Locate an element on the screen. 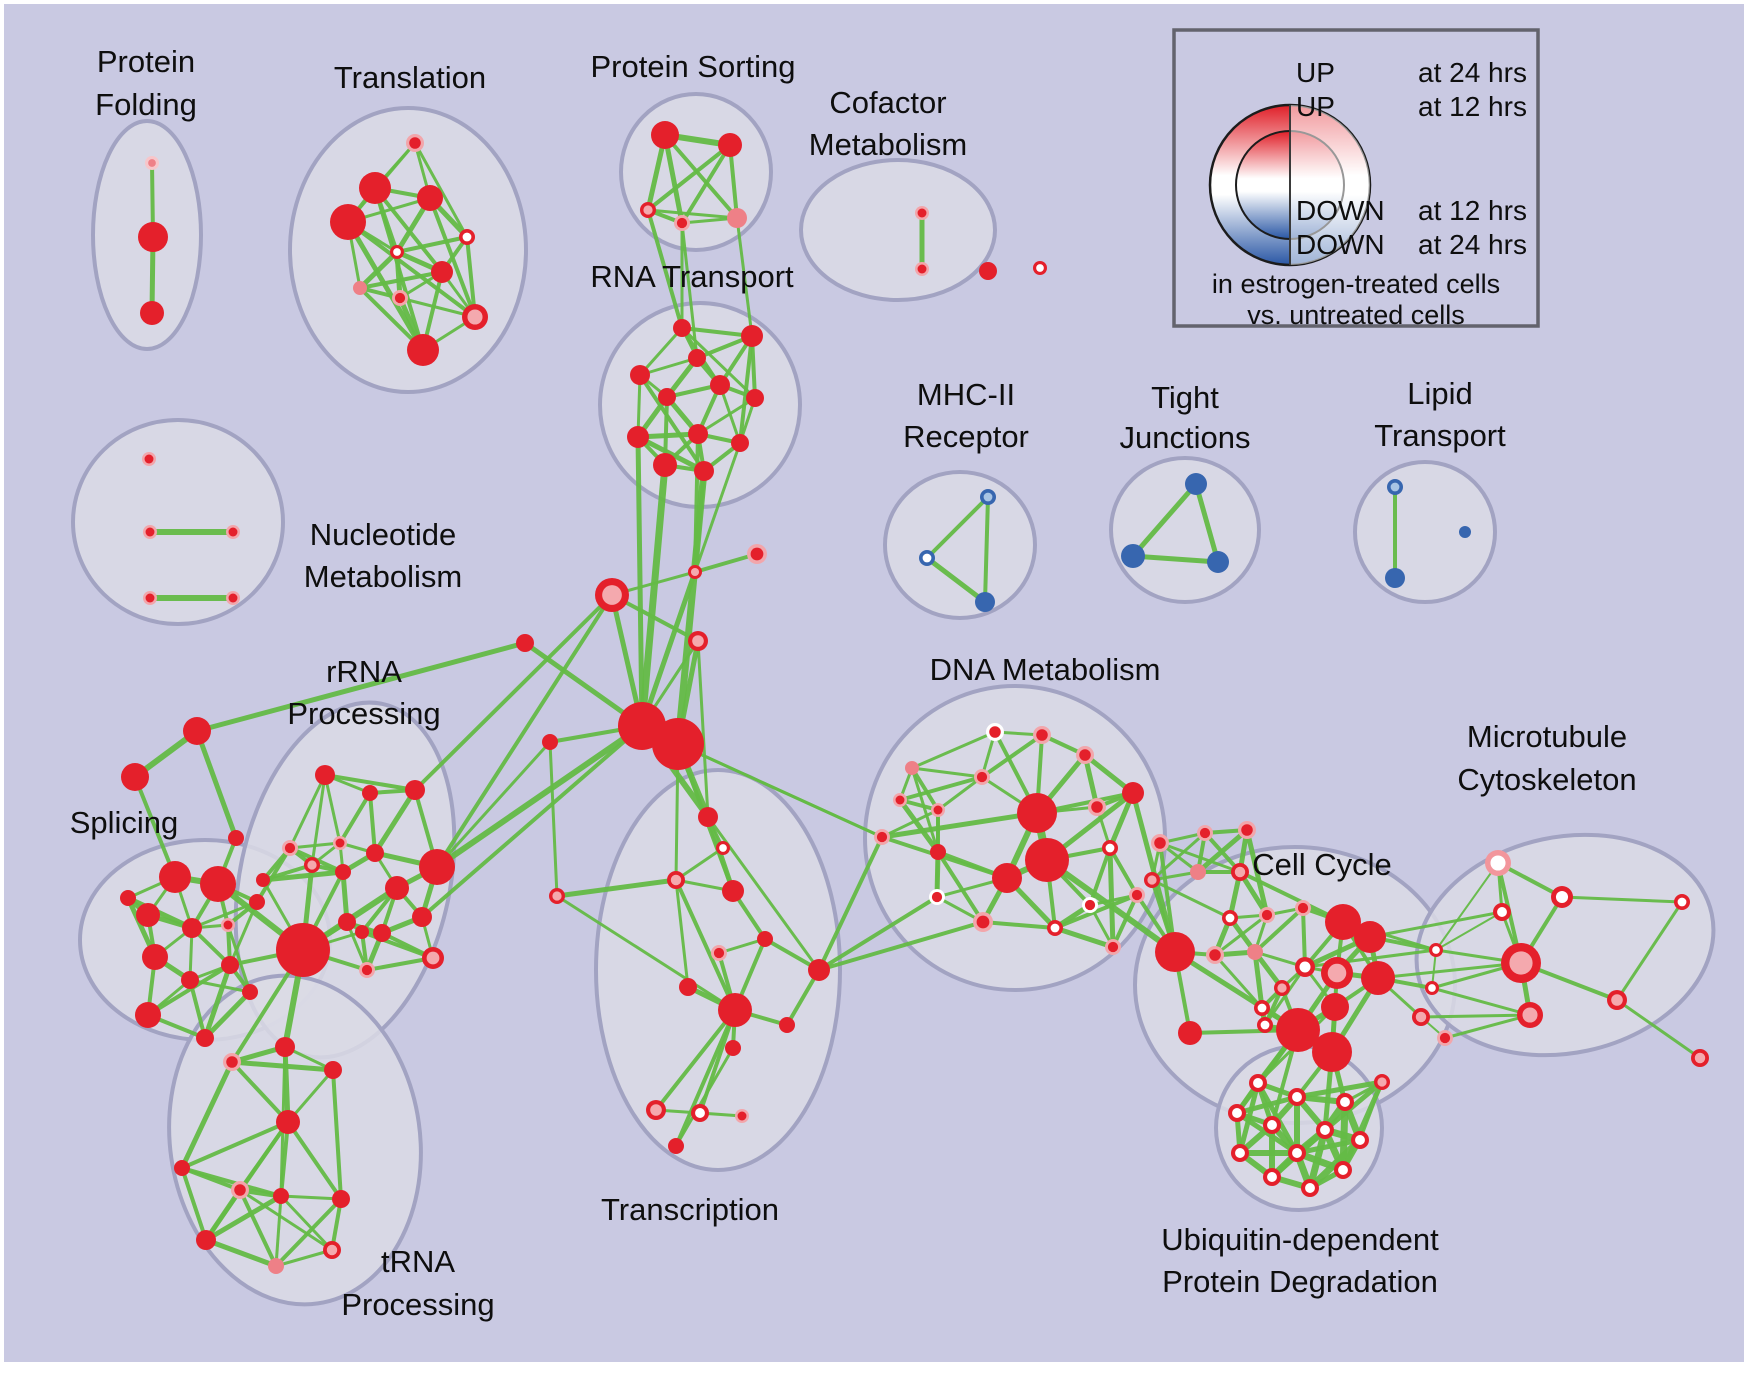 The image size is (1750, 1376). node-protein-sorting is located at coordinates (730, 145).